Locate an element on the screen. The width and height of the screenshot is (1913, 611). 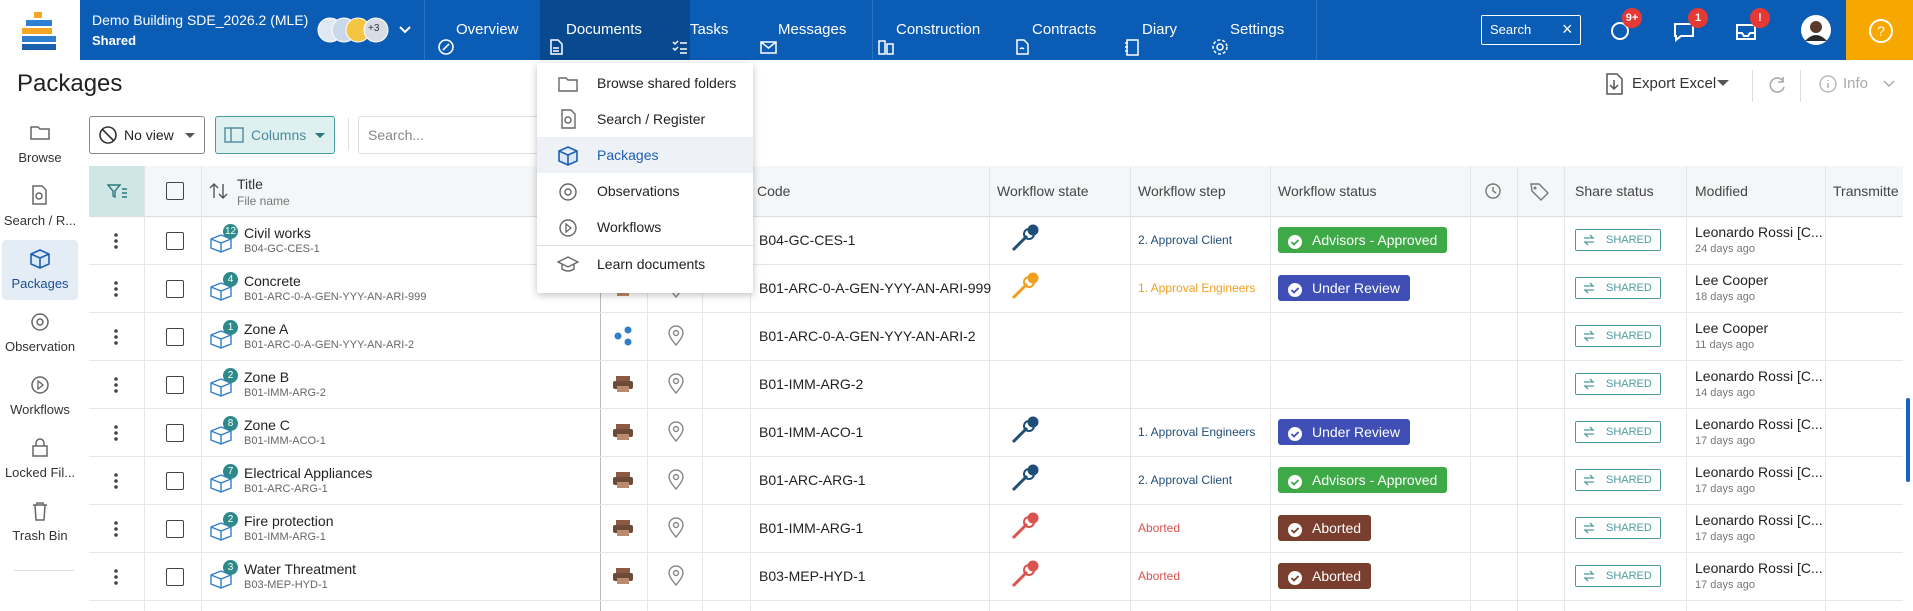
sidebar-item: Browse is located at coordinates (40, 144).